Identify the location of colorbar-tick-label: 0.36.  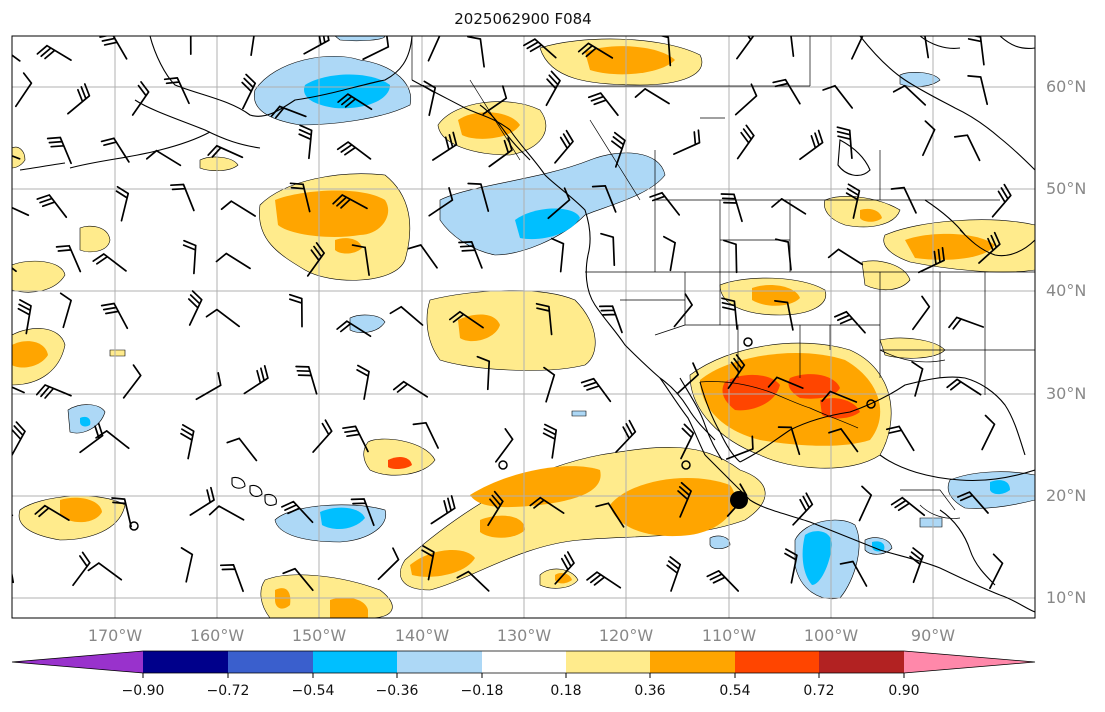
(650, 691).